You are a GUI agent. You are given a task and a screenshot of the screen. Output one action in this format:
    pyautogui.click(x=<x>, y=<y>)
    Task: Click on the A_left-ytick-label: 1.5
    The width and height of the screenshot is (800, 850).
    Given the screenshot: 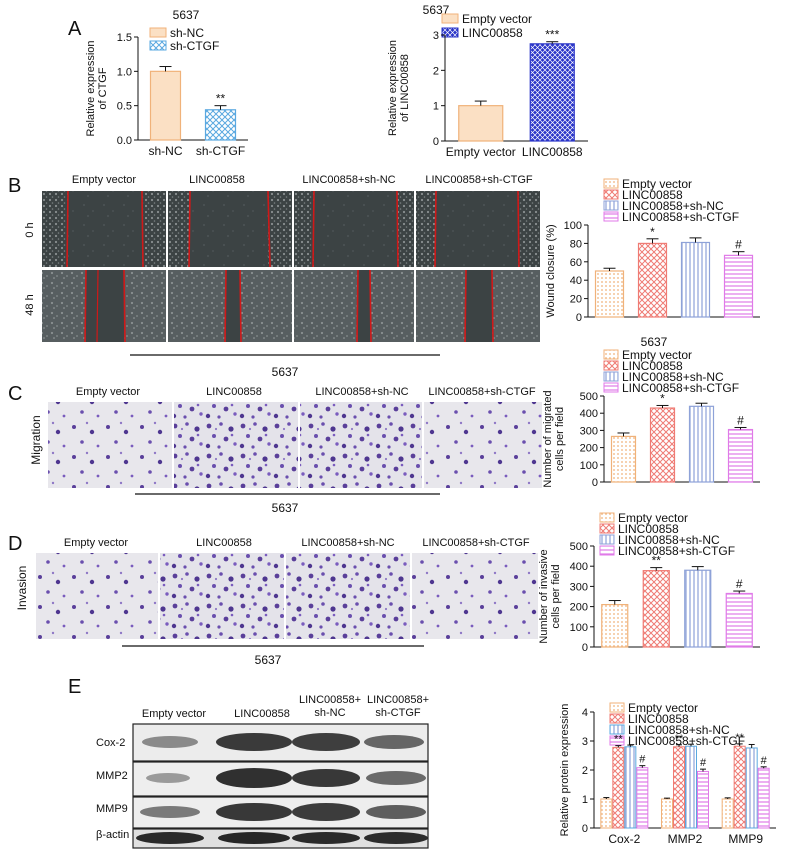 What is the action you would take?
    pyautogui.click(x=124, y=38)
    